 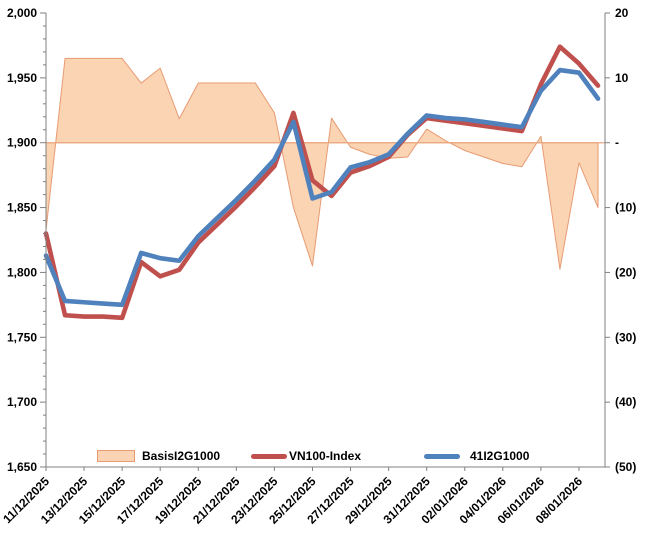 I want to click on svg-text: (20), so click(x=625, y=272).